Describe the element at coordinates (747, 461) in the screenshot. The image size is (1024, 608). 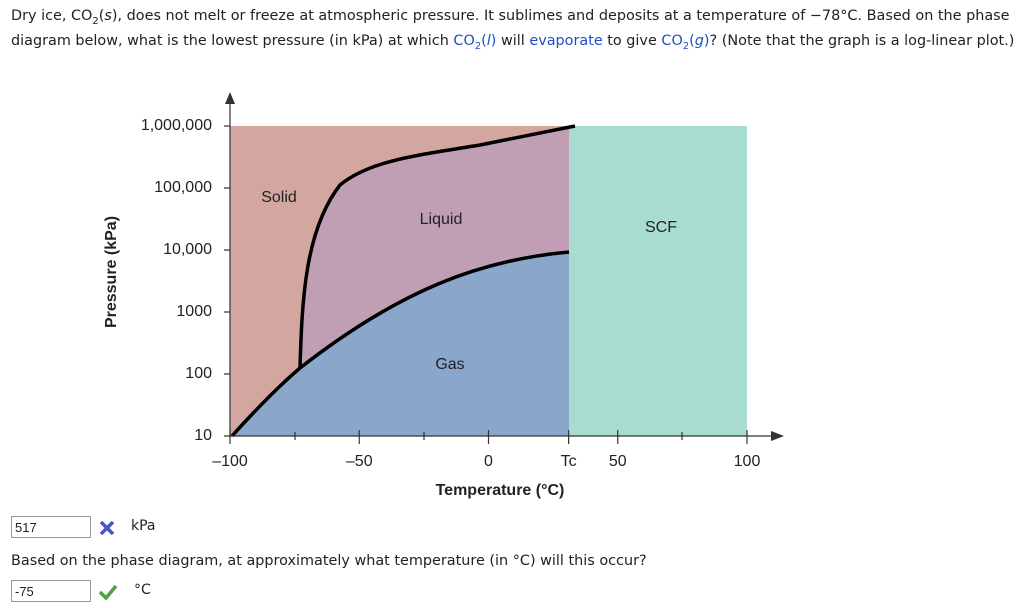
I see `x-tick-label: 100` at that location.